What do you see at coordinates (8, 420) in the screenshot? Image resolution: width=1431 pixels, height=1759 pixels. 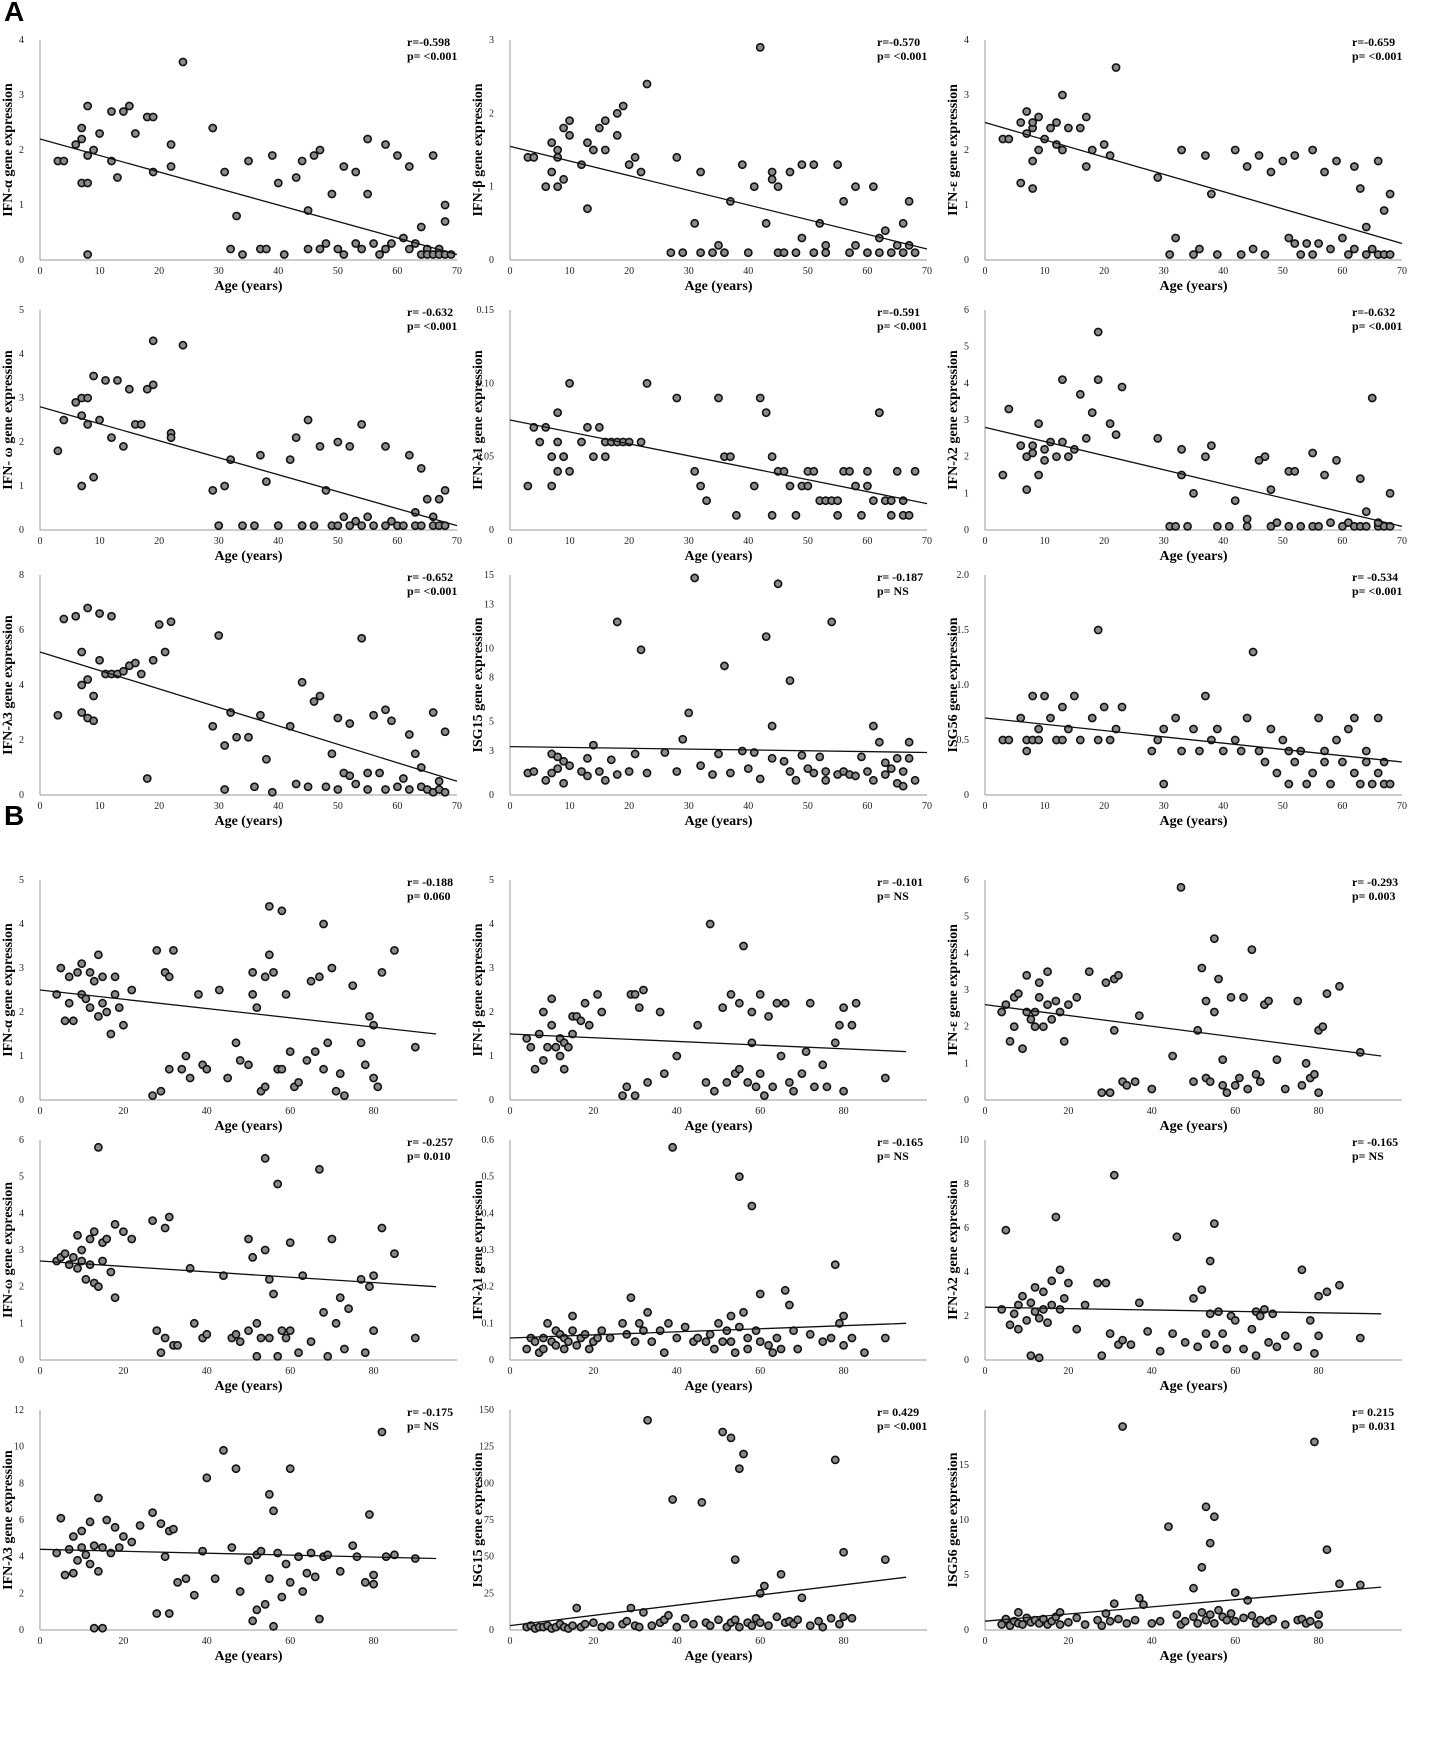 I see `y-axis-label: IFN- ω gene expression` at bounding box center [8, 420].